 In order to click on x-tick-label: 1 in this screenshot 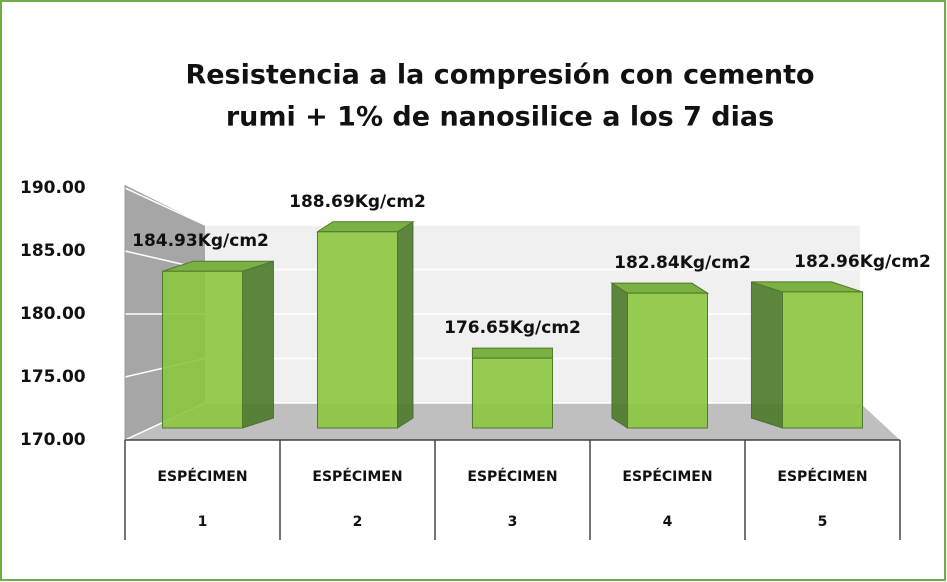, I will do `click(203, 522)`.